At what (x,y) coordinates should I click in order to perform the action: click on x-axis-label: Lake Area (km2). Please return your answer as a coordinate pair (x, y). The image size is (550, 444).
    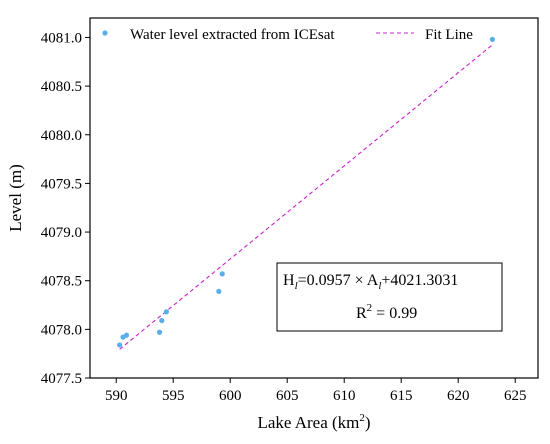
    Looking at the image, I should click on (313, 422).